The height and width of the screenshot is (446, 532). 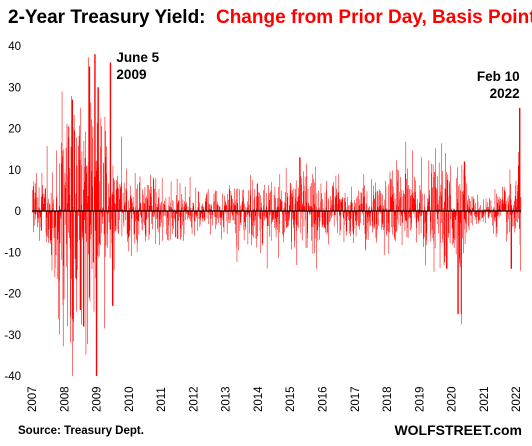 What do you see at coordinates (388, 399) in the screenshot?
I see `x-tick-label: 2018` at bounding box center [388, 399].